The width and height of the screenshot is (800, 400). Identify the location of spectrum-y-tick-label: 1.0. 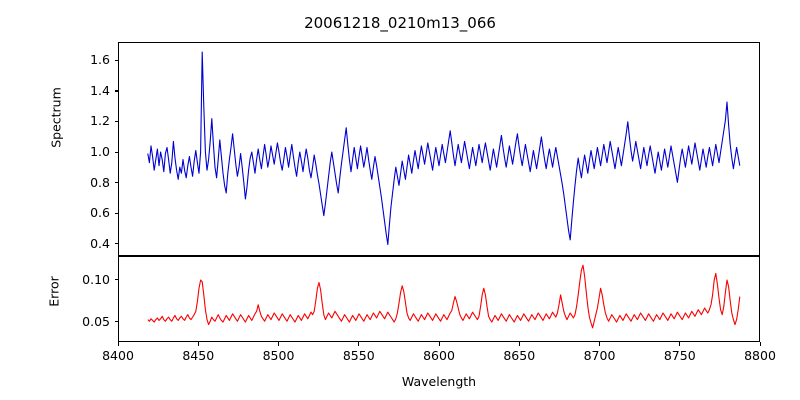
(100, 152).